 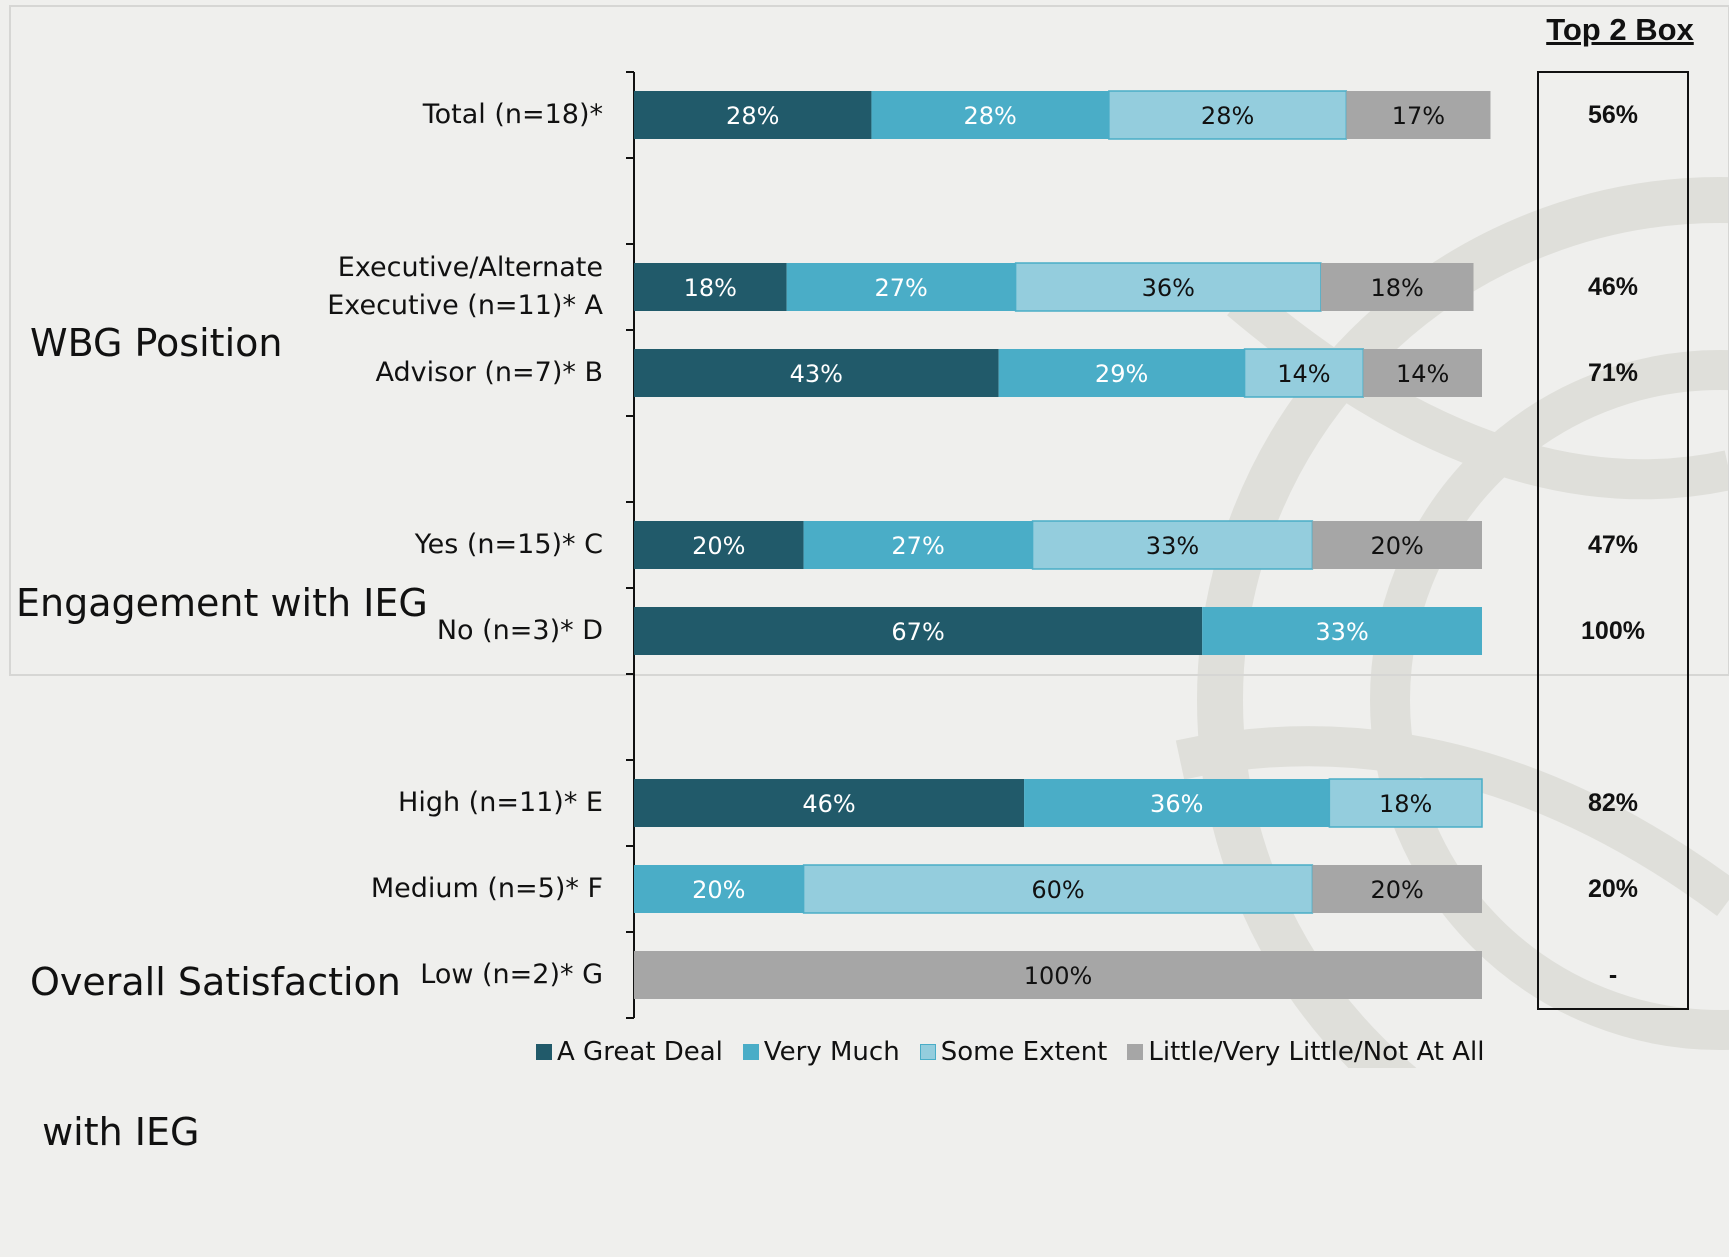 I want to click on legend-label: A Great Deal, so click(x=640, y=1052).